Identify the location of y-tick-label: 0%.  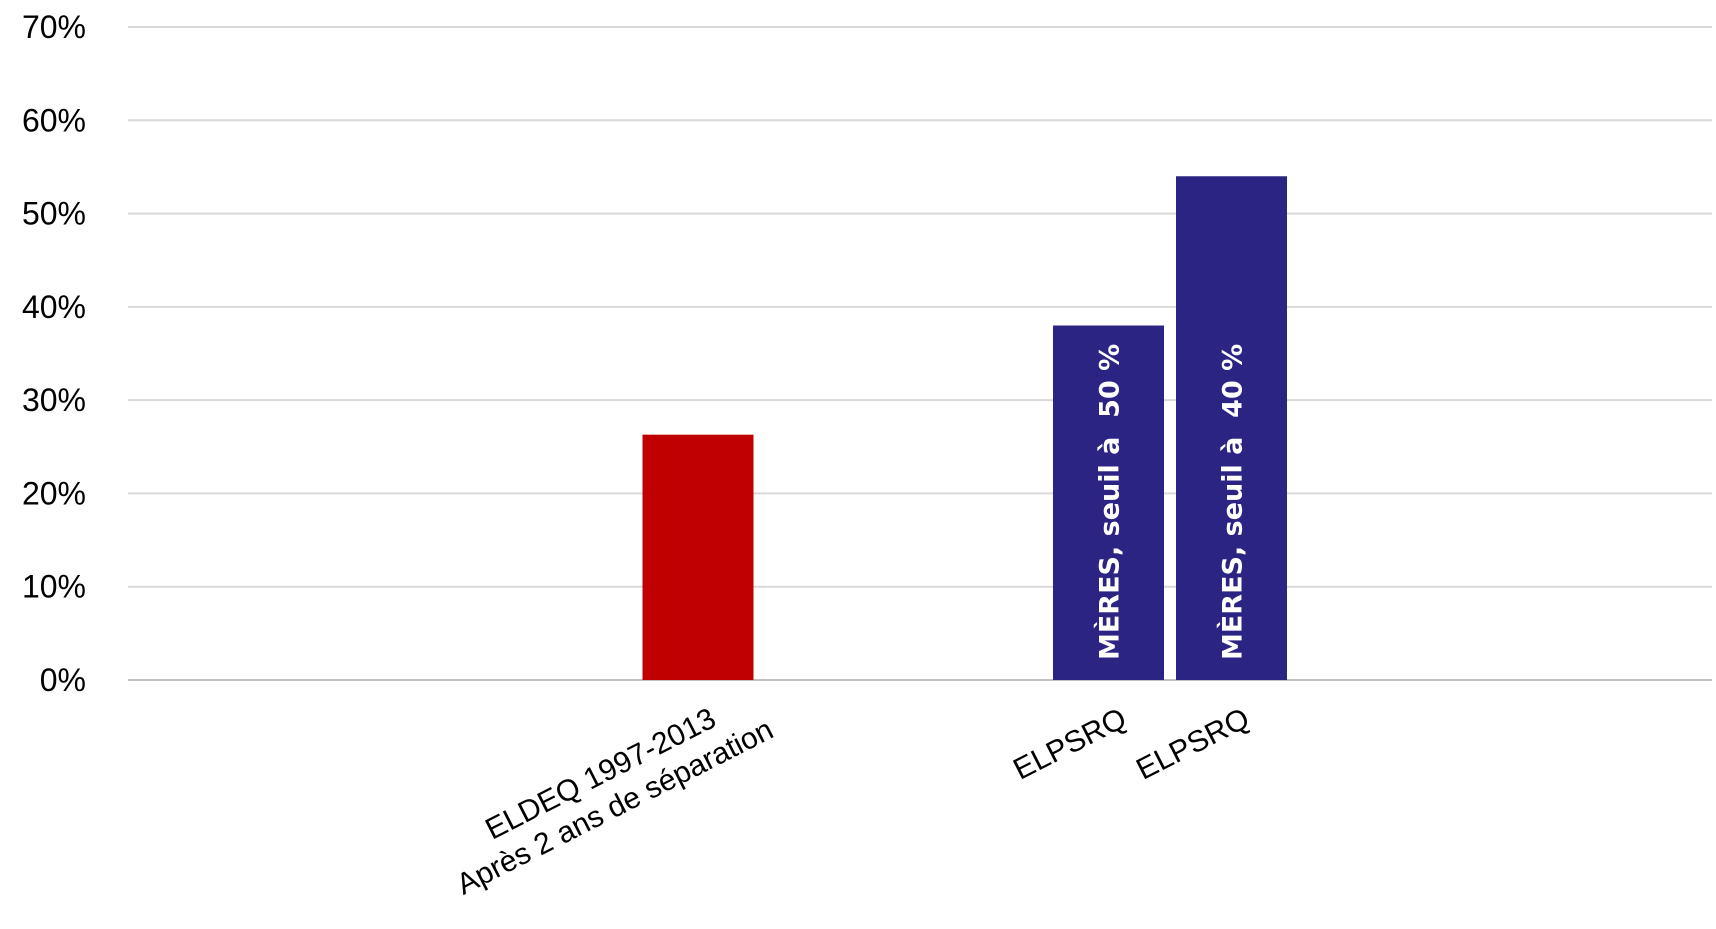
(63, 680).